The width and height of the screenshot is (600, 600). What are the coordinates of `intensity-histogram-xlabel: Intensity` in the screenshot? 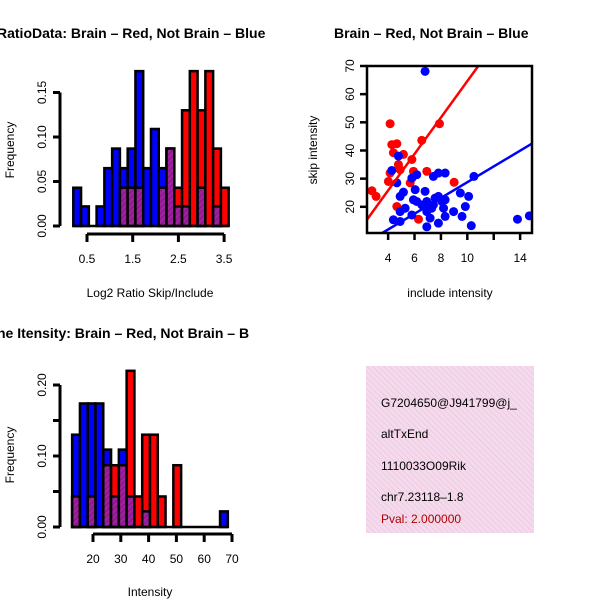 It's located at (150, 592).